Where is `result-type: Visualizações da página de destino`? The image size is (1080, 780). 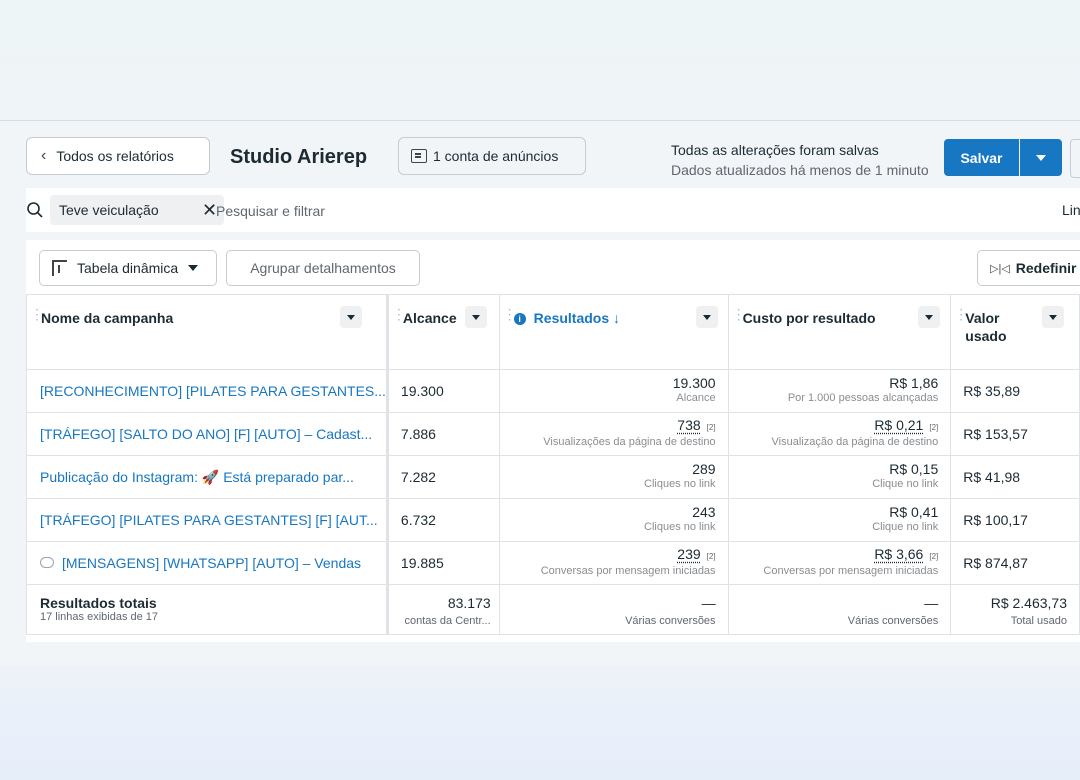 result-type: Visualizações da página de destino is located at coordinates (629, 442).